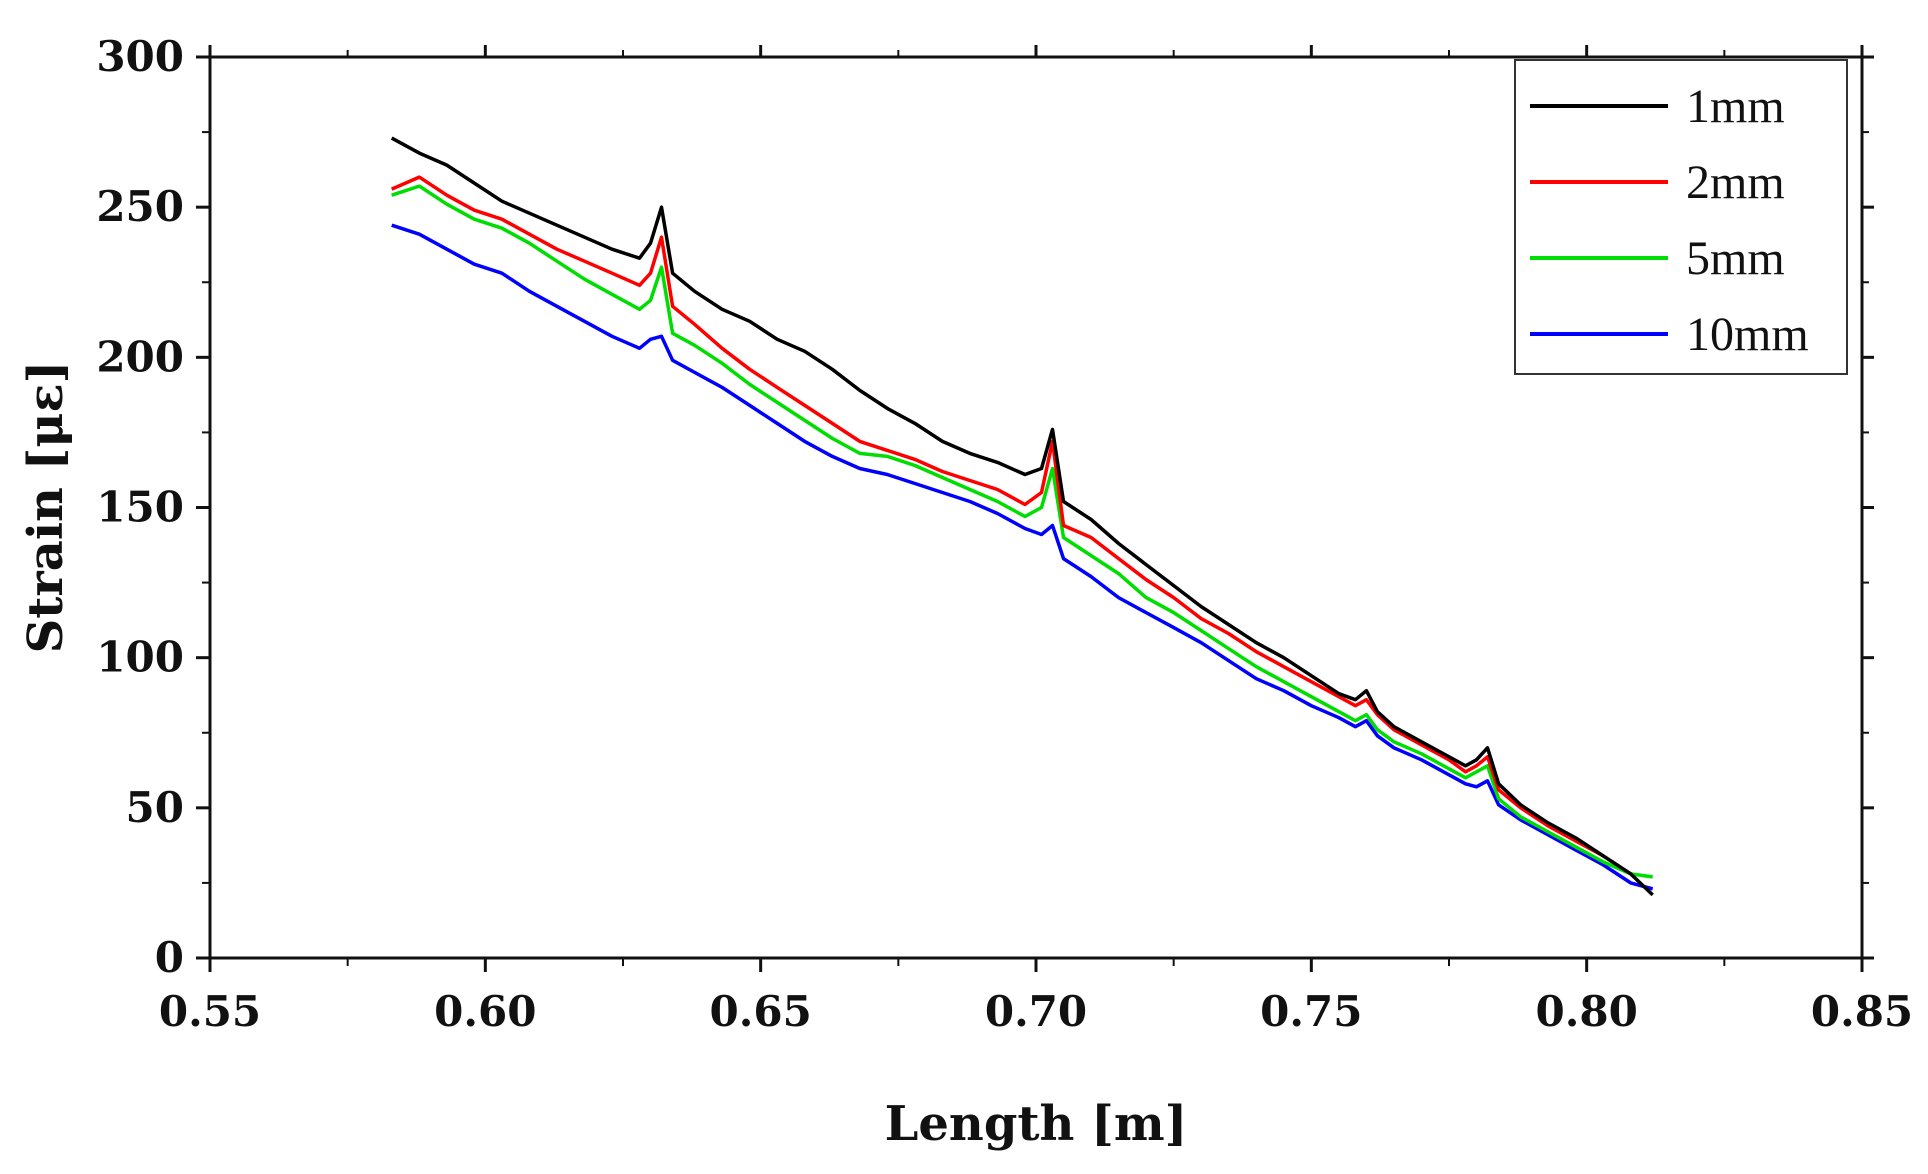 Image resolution: width=1928 pixels, height=1174 pixels. I want to click on y-tick-label-2: 100, so click(140, 657).